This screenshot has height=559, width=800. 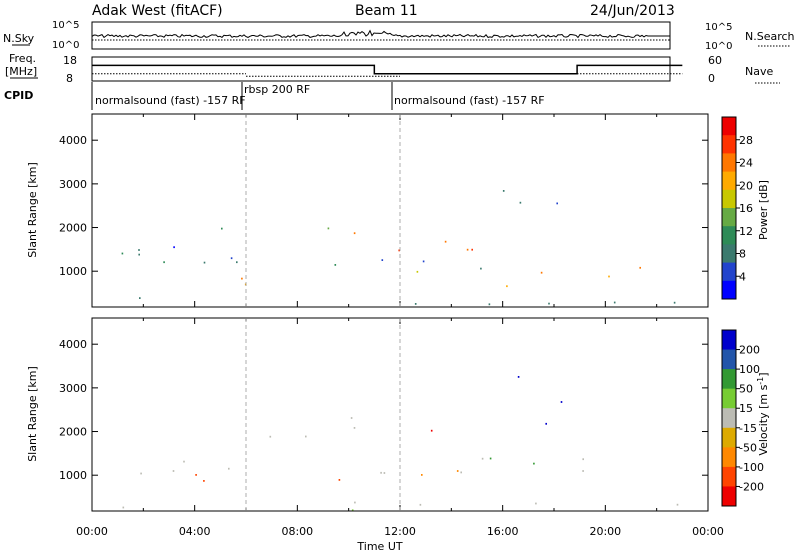 I want to click on time-tick-label: 12:00, so click(x=400, y=531).